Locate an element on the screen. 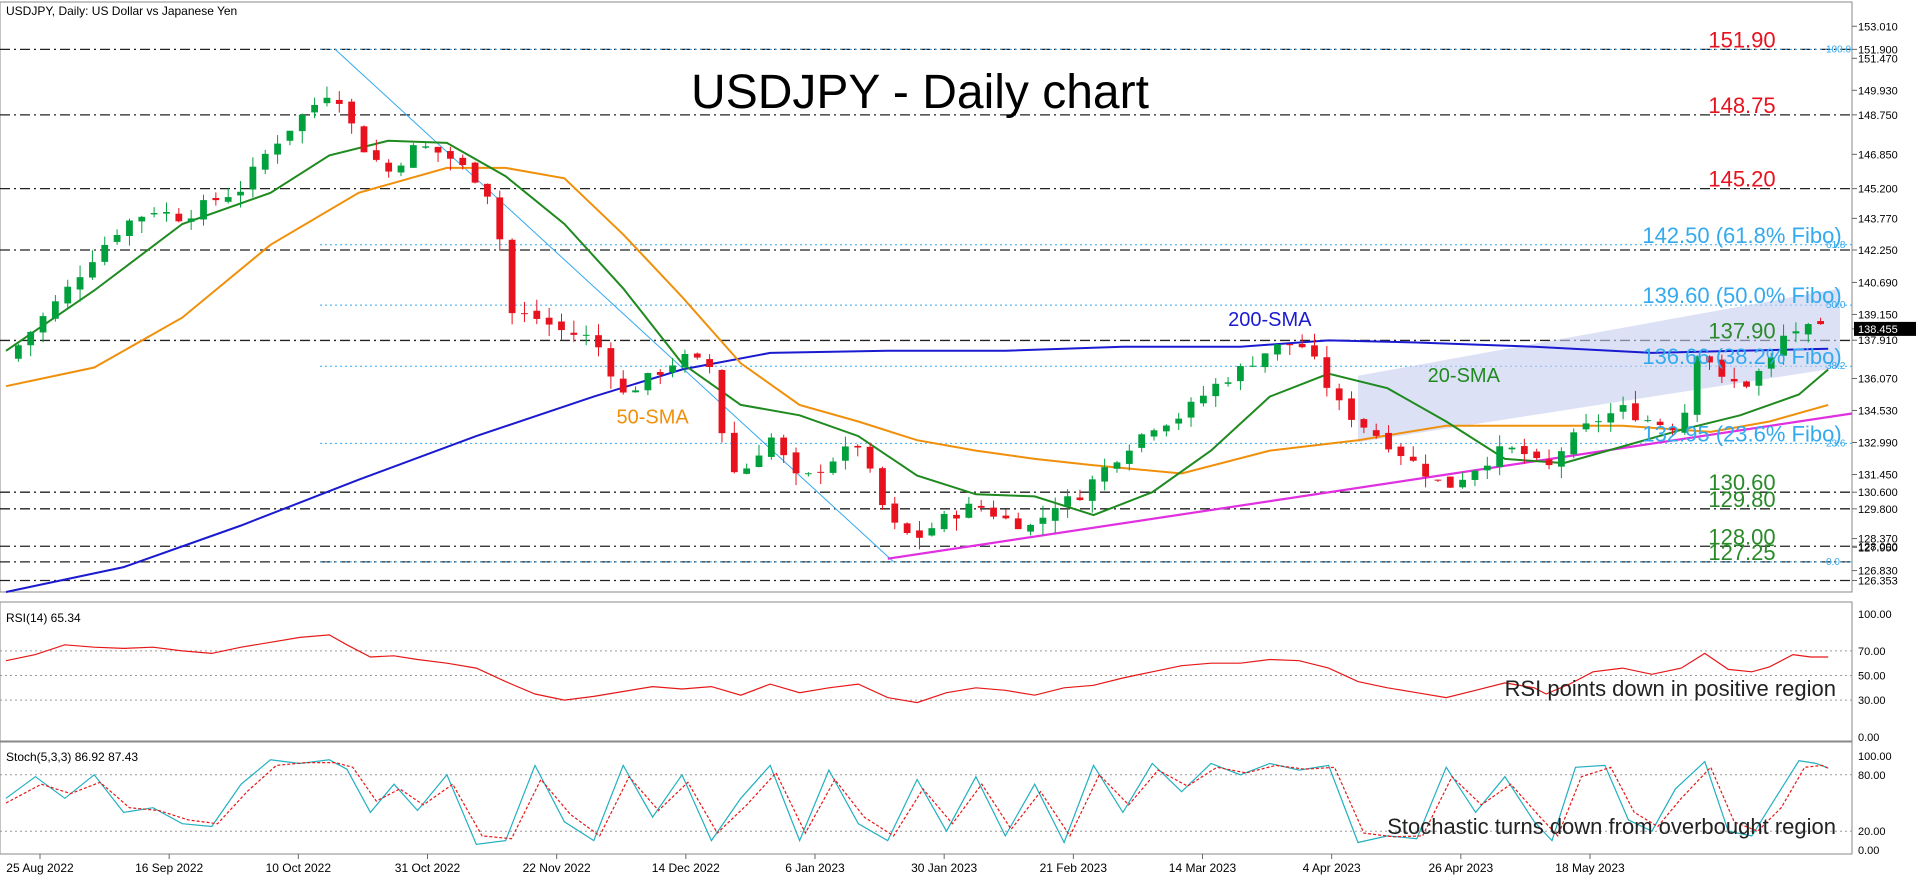  y-tick-label: 127.950 is located at coordinates (1878, 548).